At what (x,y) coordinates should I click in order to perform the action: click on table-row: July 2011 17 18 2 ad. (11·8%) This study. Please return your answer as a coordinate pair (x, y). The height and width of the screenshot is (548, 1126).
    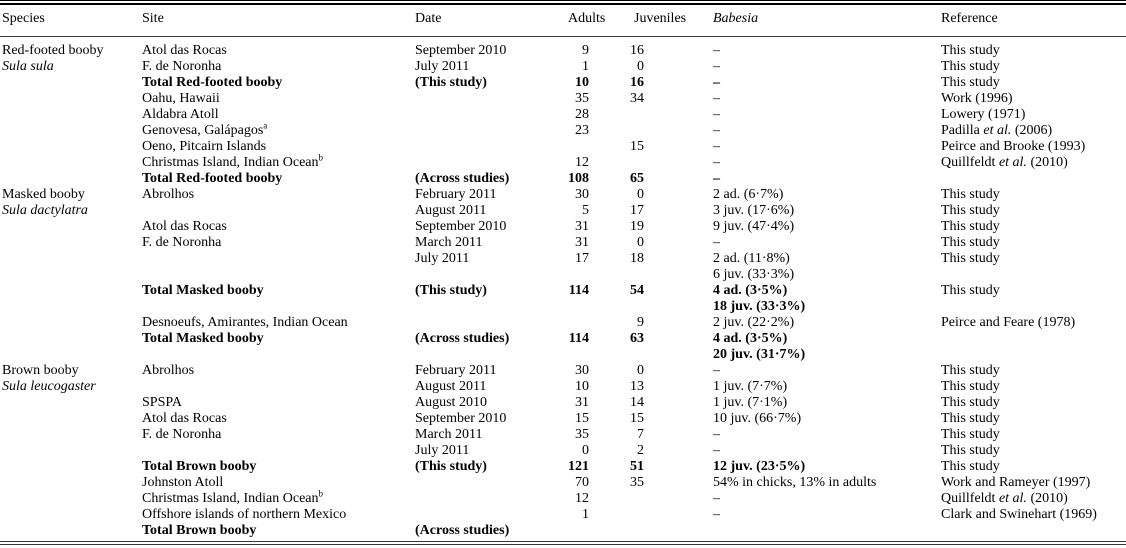
    Looking at the image, I should click on (563, 259).